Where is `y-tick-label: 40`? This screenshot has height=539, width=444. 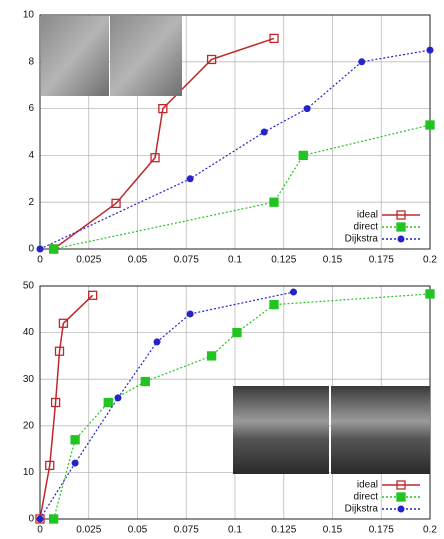 y-tick-label: 40 is located at coordinates (29, 332).